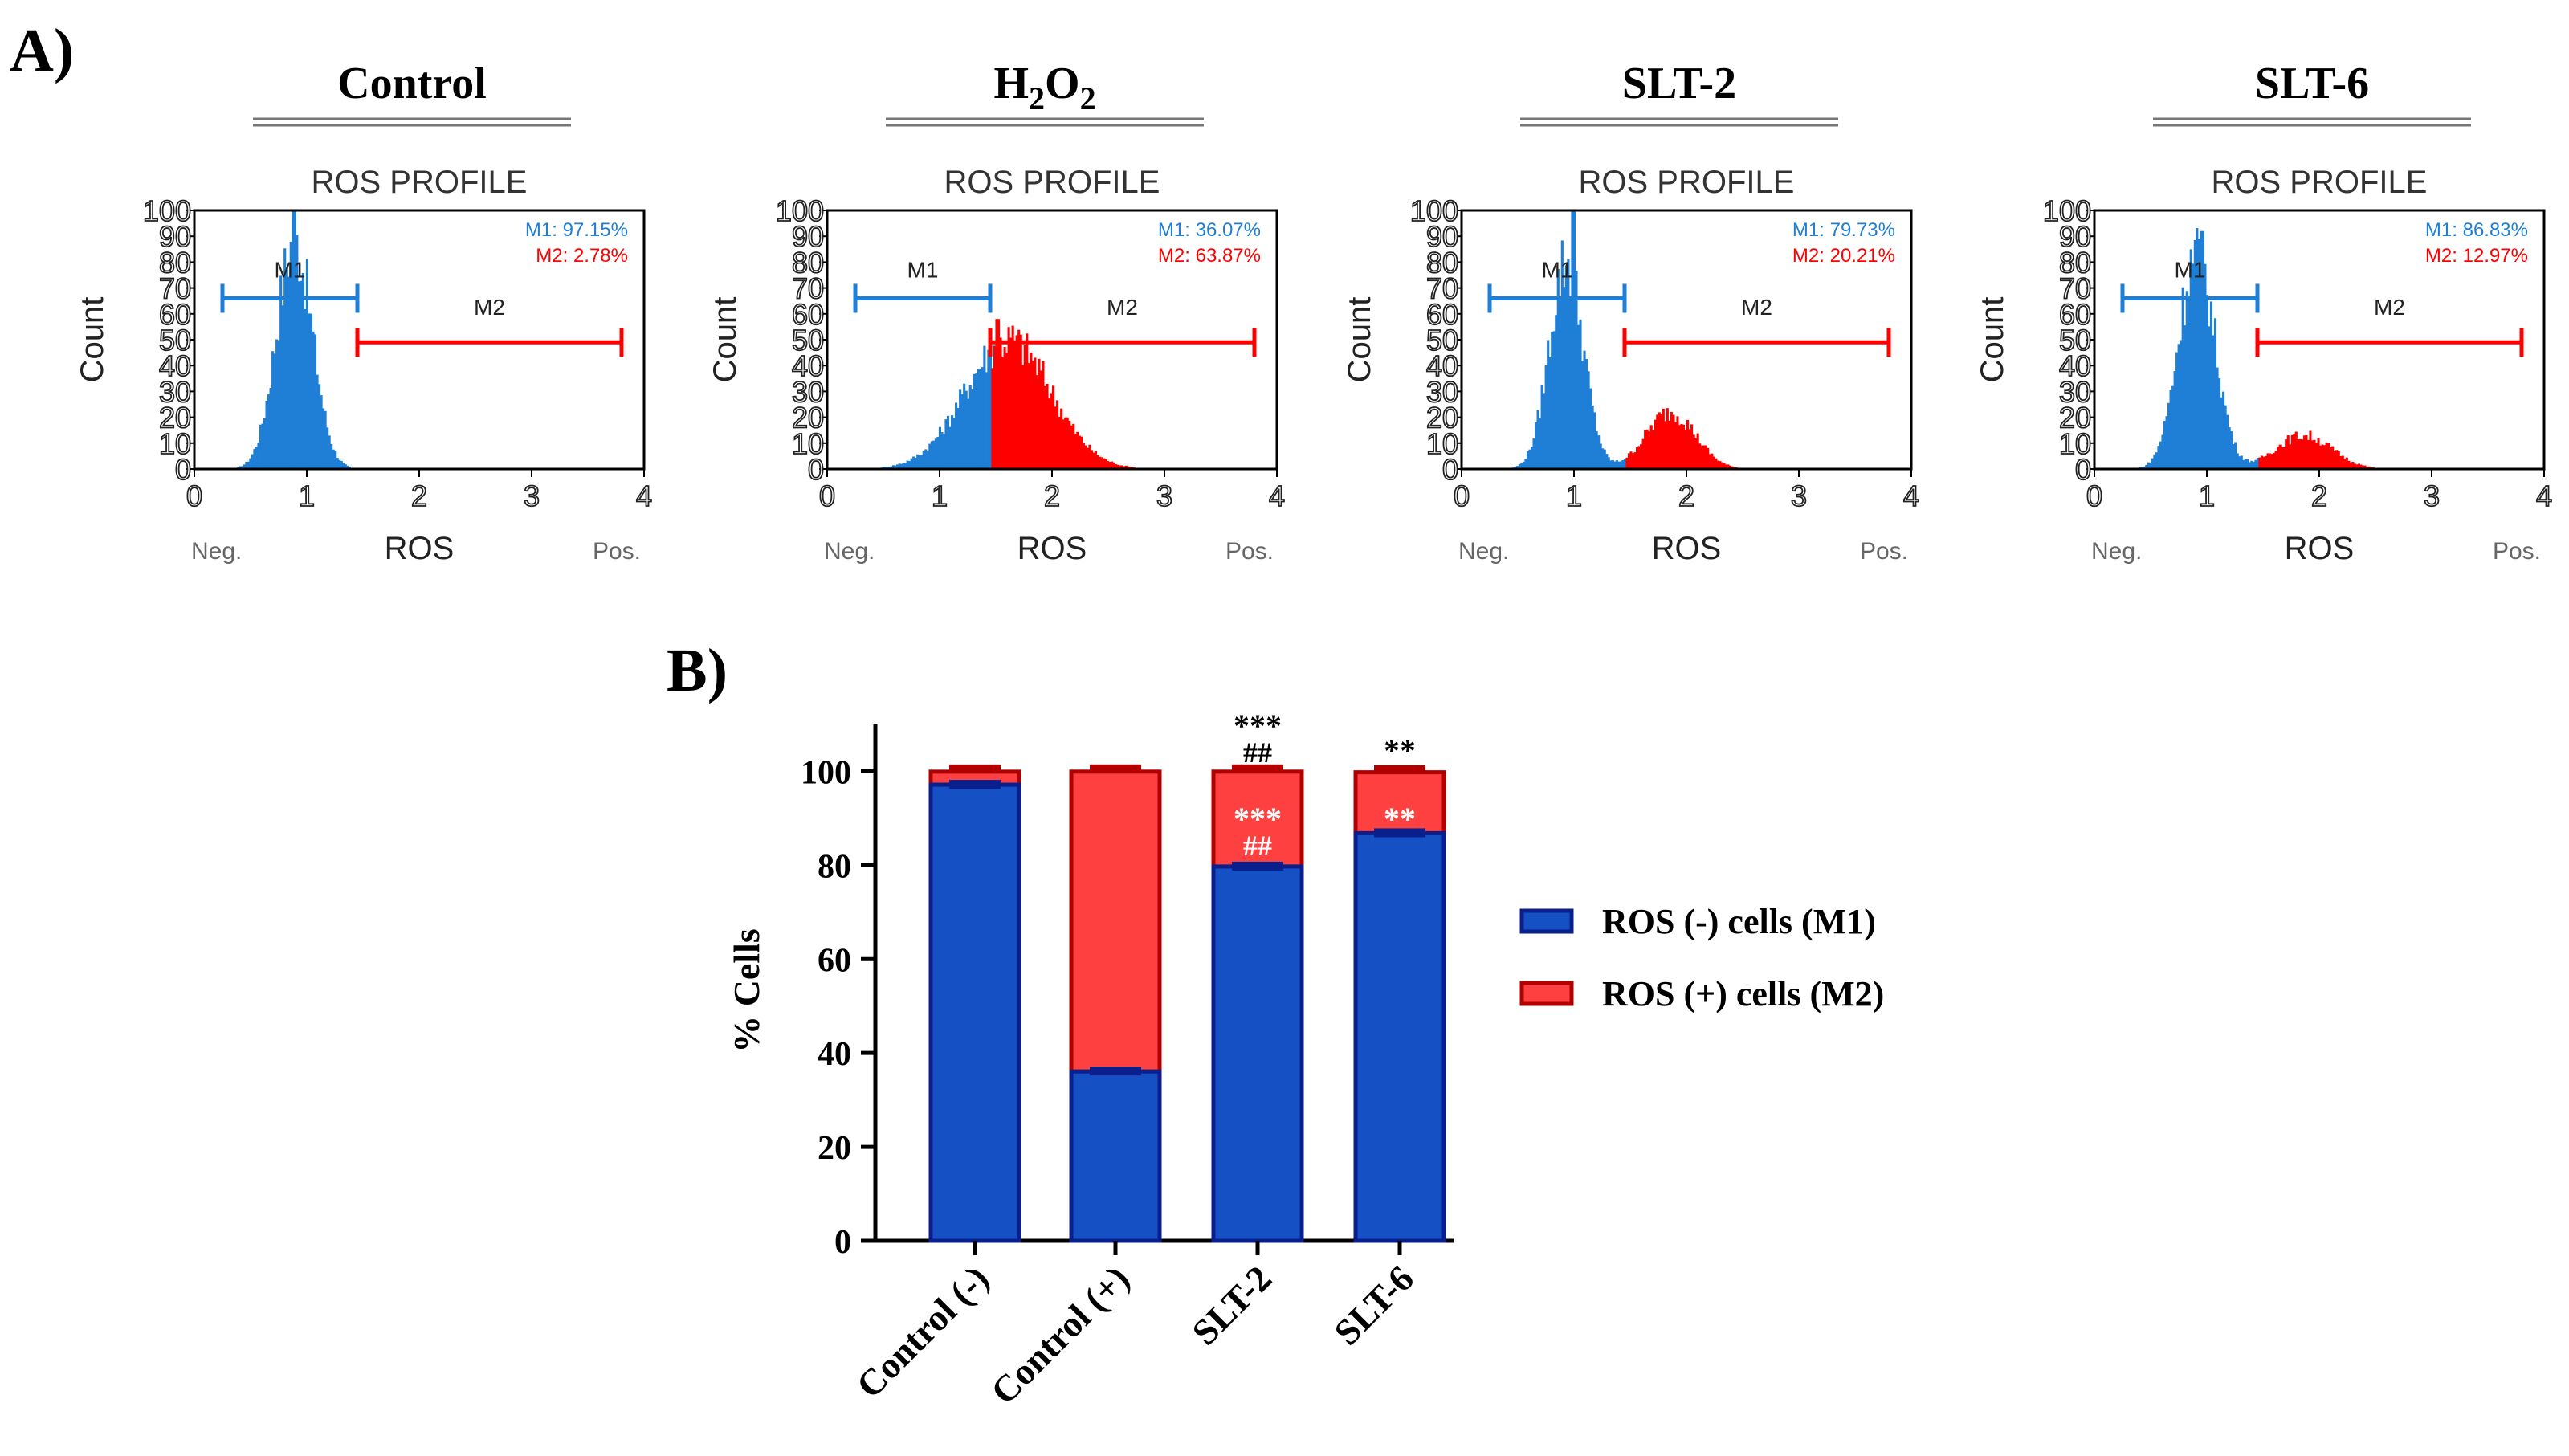  What do you see at coordinates (307, 495) in the screenshot?
I see `x-tick-label: 1` at bounding box center [307, 495].